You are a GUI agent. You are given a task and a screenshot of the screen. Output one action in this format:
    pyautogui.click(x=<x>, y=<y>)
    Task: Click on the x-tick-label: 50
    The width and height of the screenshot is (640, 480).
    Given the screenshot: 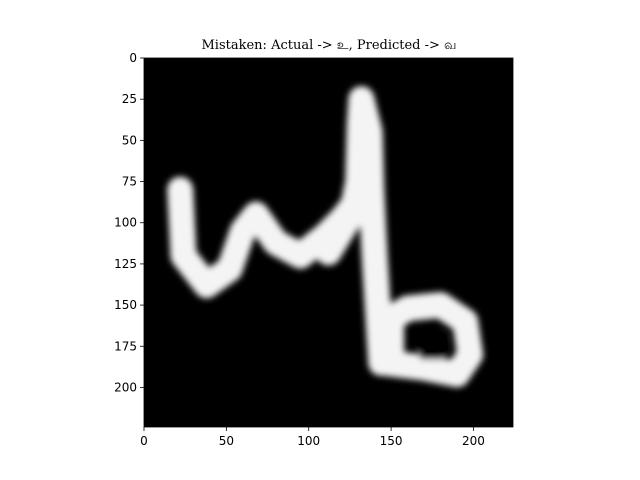 What is the action you would take?
    pyautogui.click(x=226, y=441)
    